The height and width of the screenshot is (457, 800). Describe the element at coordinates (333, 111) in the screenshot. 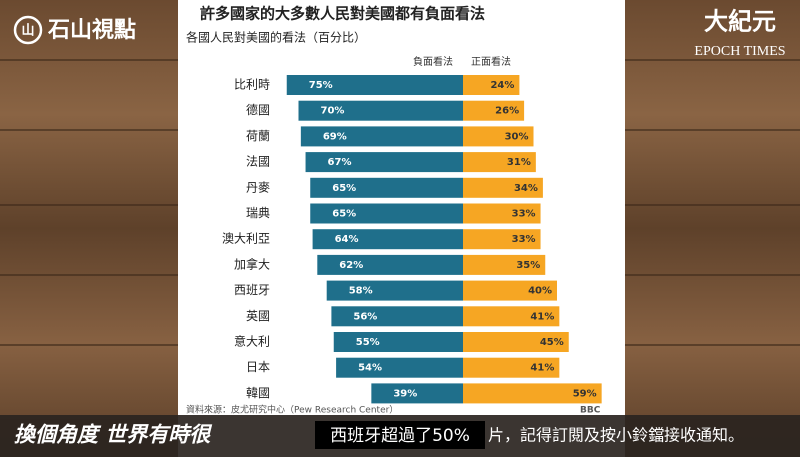

I see `value-label-negative: 70%` at that location.